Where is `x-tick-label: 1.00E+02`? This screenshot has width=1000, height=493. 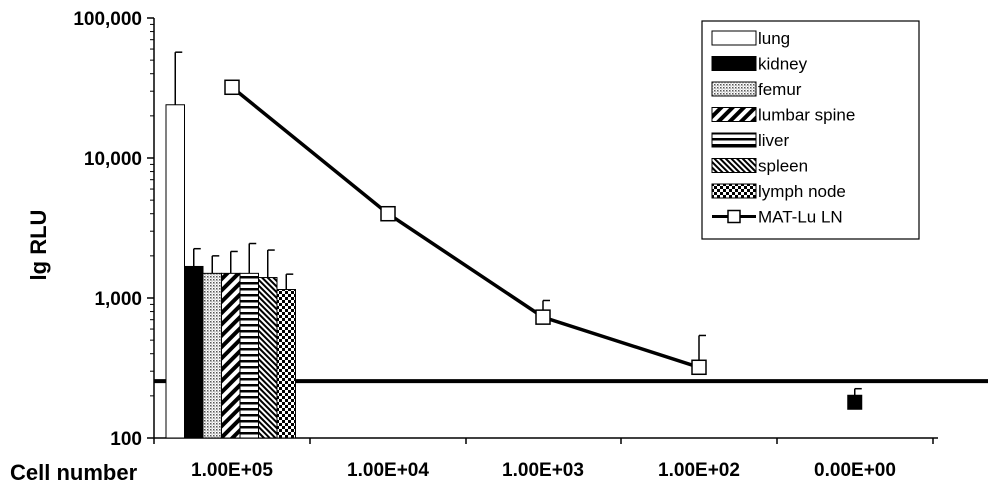
x-tick-label: 1.00E+02 is located at coordinates (699, 470).